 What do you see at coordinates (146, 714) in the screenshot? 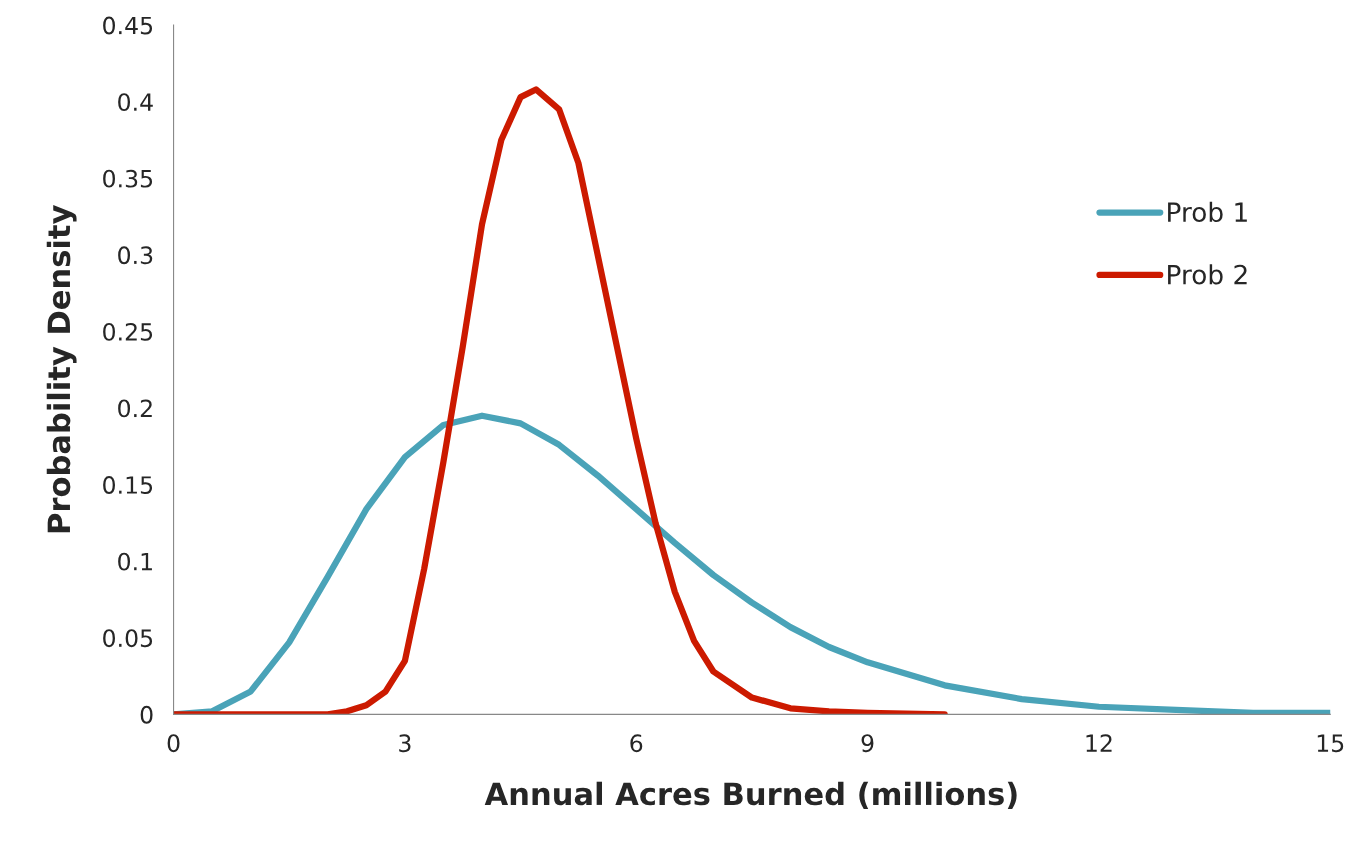
I see `y-tick-label: 0` at bounding box center [146, 714].